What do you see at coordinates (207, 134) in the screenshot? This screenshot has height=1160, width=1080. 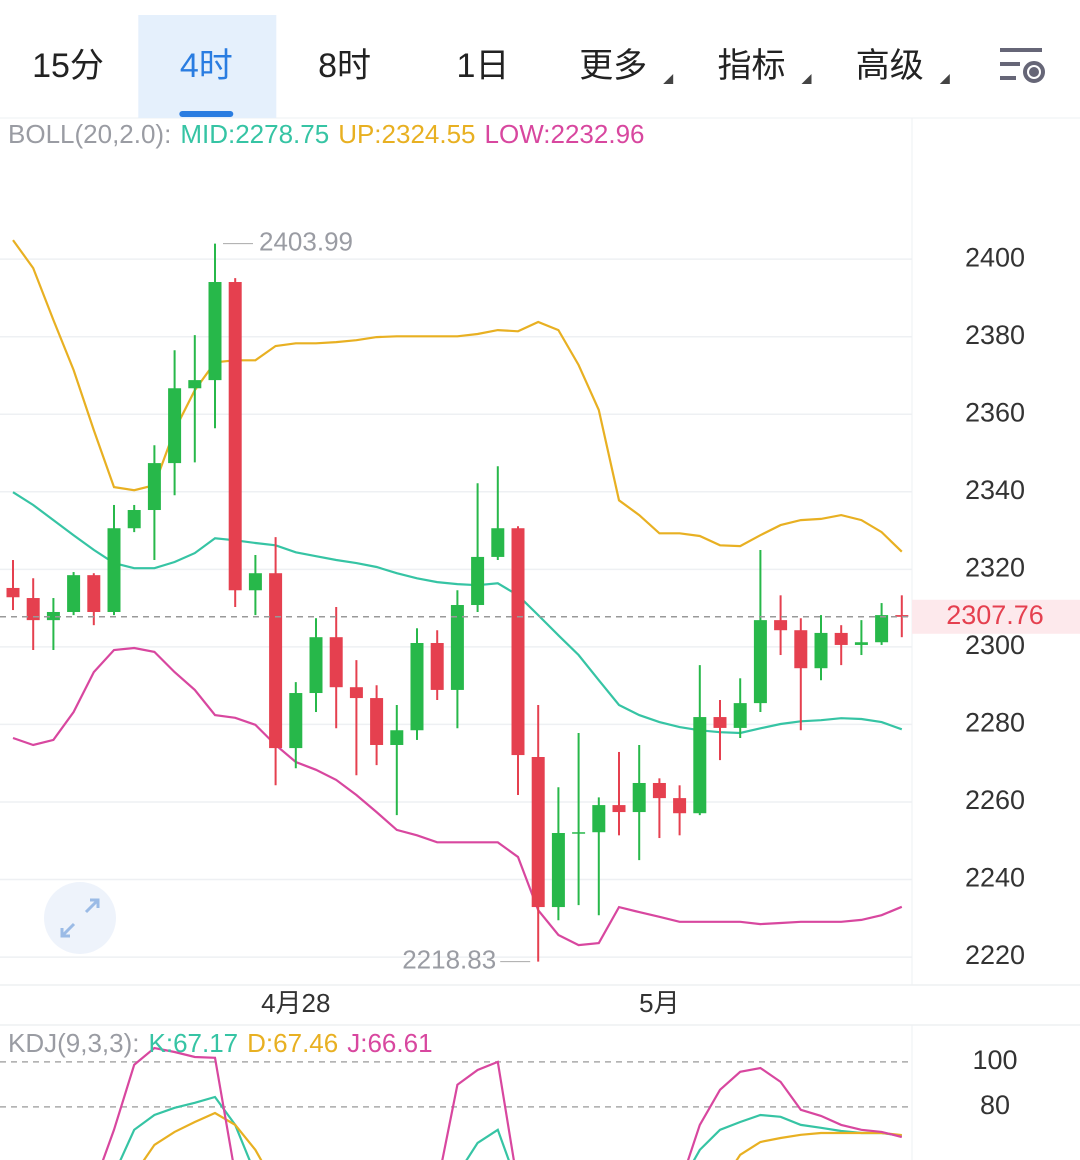 I see `legend-label: MID:` at bounding box center [207, 134].